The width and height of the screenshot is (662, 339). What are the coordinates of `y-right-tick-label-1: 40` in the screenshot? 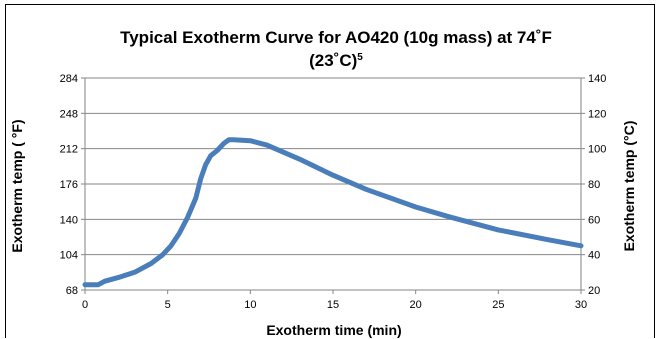 It's located at (594, 256).